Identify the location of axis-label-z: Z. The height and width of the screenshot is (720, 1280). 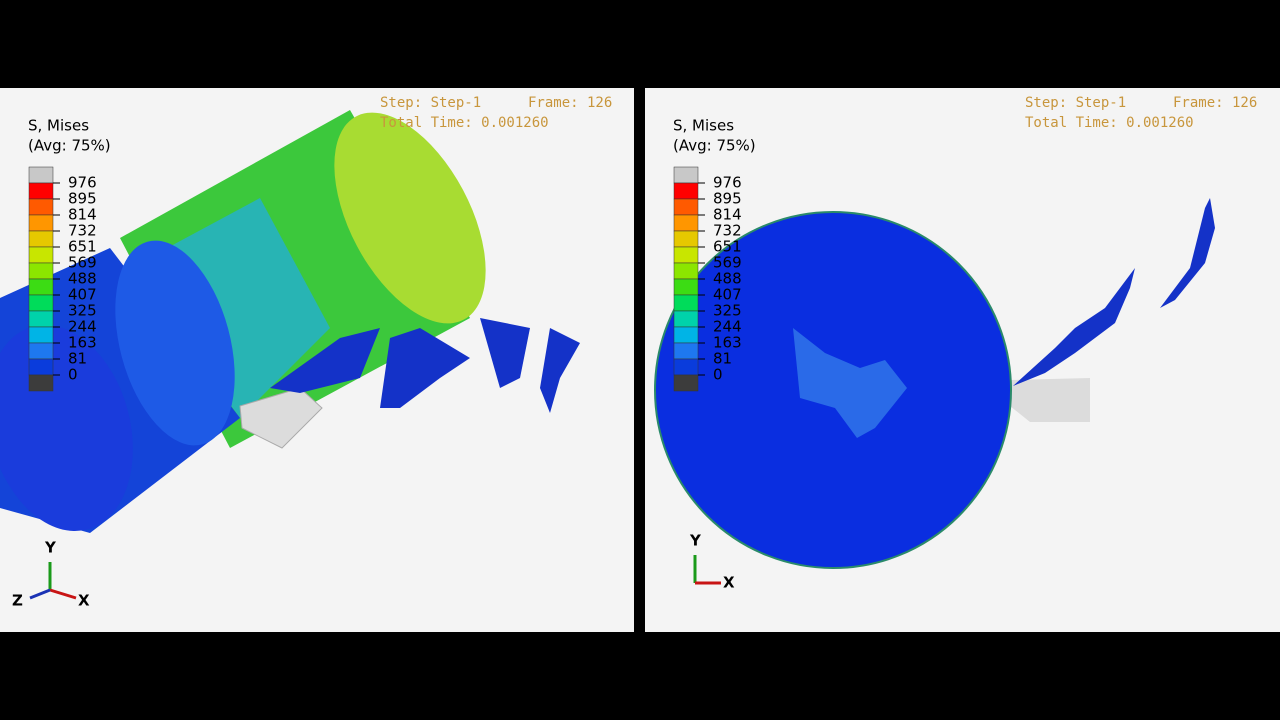
(17, 601).